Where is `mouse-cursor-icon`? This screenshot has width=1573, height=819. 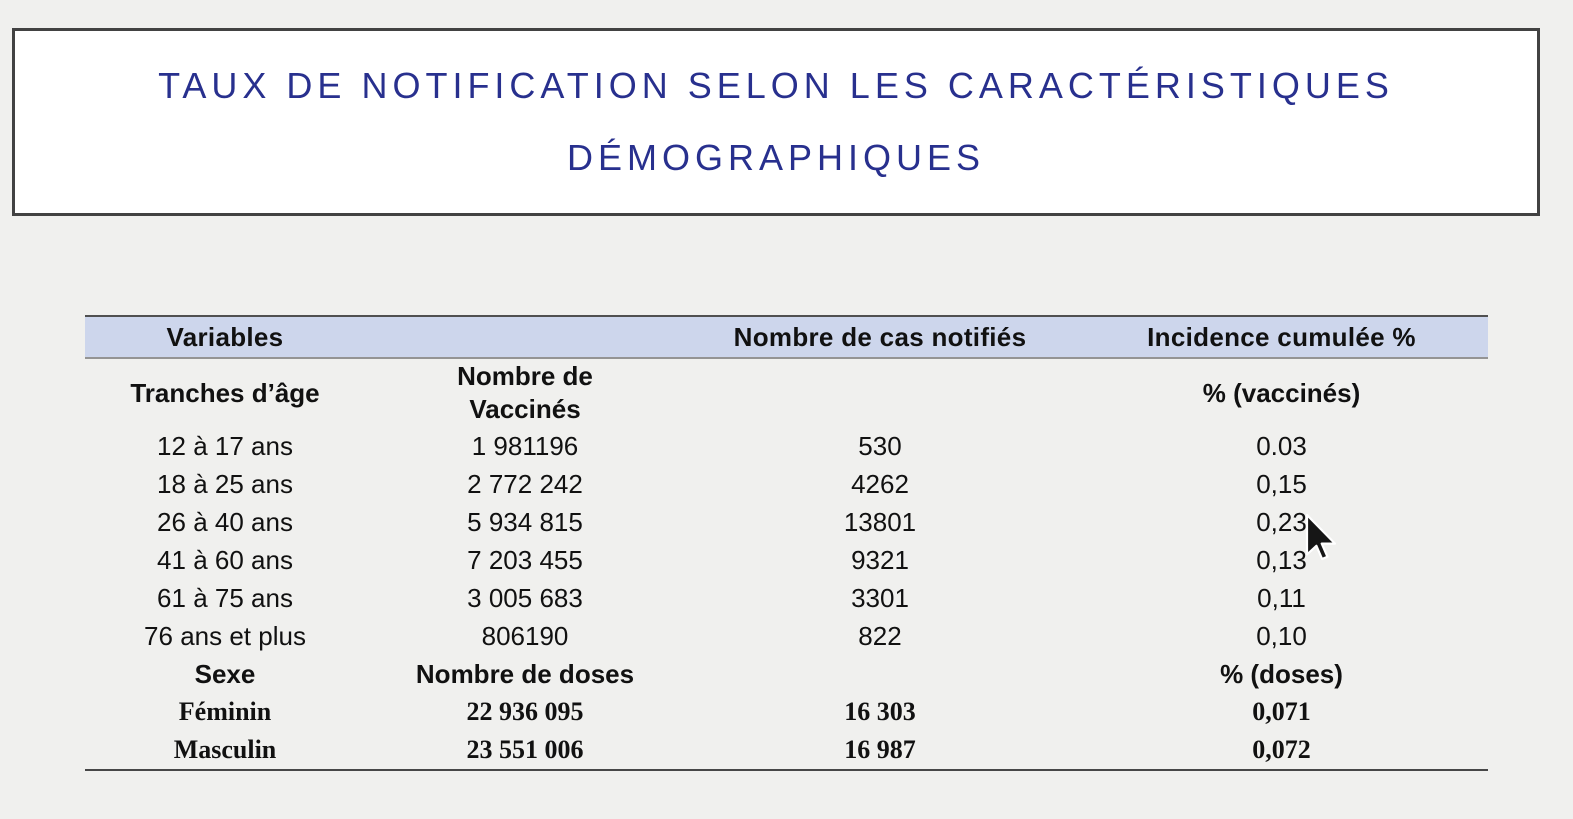
mouse-cursor-icon is located at coordinates (1321, 538).